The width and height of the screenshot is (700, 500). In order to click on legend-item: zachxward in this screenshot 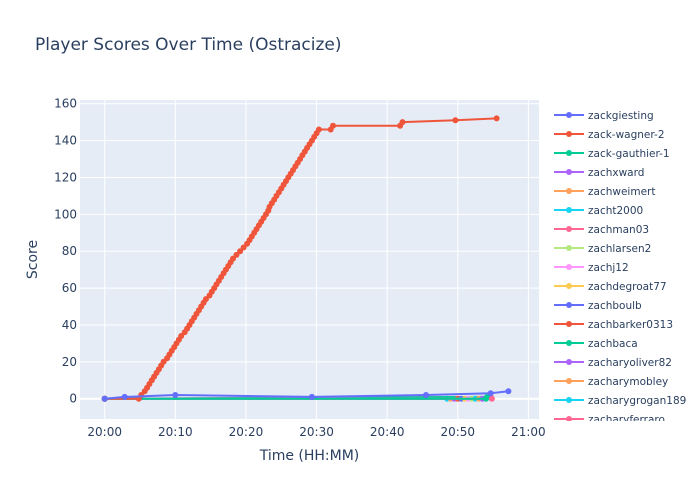, I will do `click(599, 173)`.